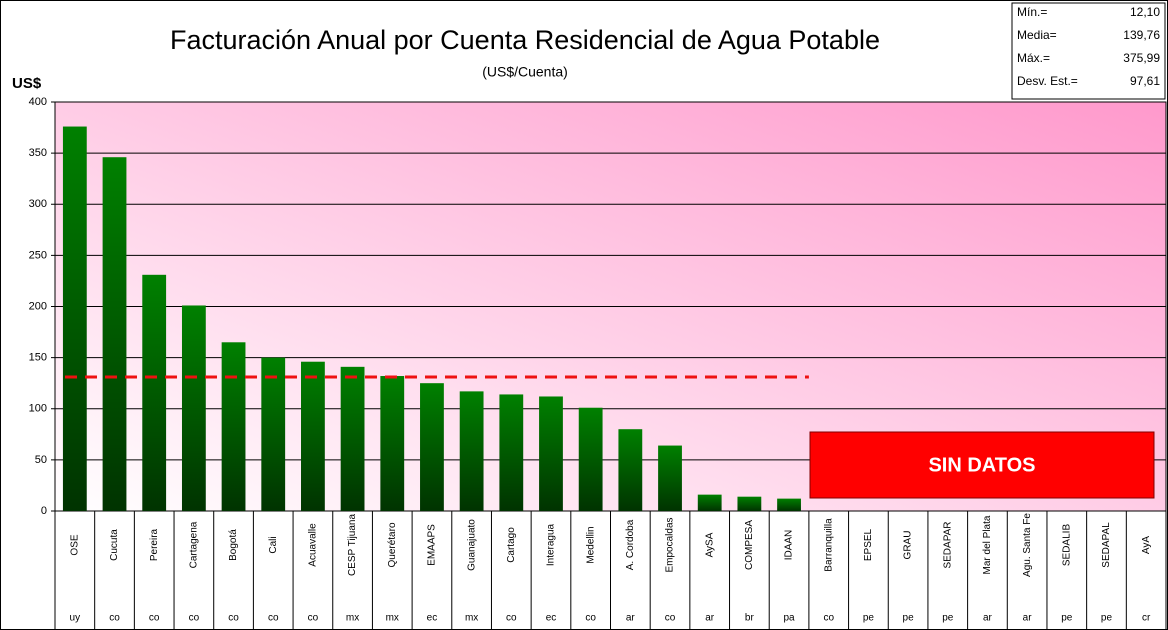 The width and height of the screenshot is (1168, 630). I want to click on x-tick-label: GRAU, so click(908, 545).